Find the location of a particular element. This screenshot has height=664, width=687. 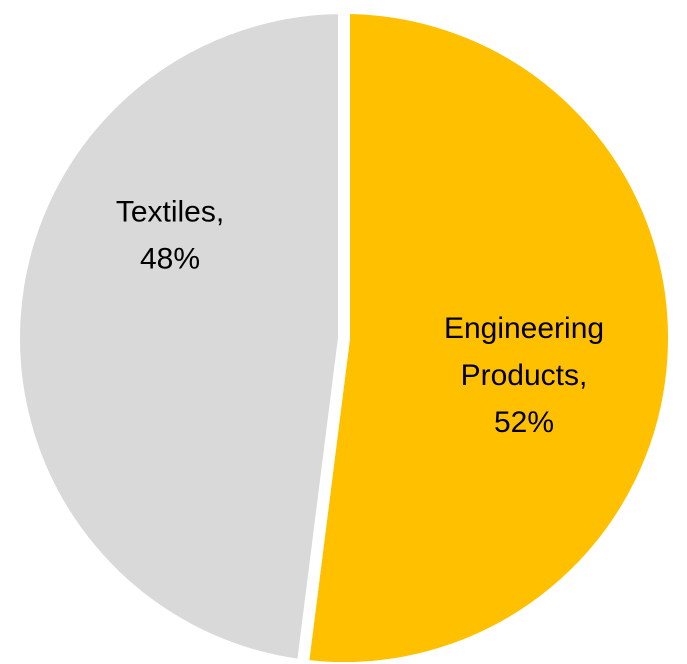

pie-label-line: Products, is located at coordinates (524, 375).